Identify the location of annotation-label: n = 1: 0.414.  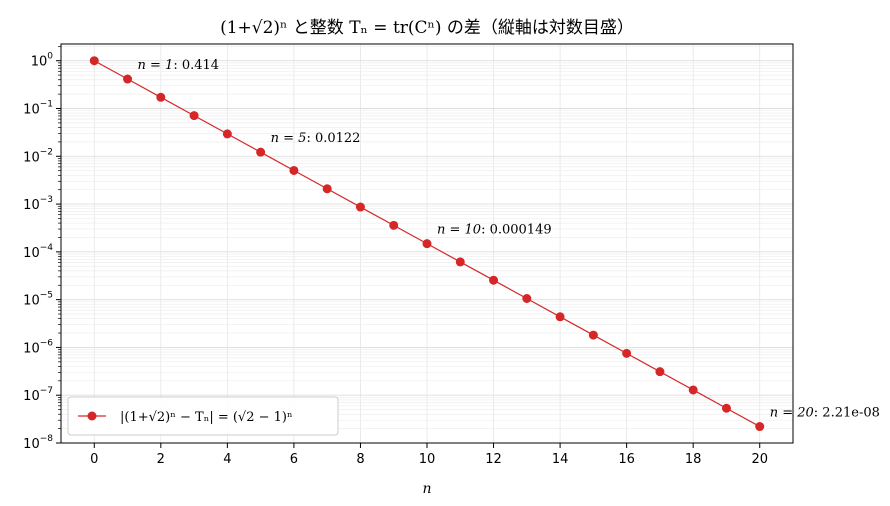
(179, 65).